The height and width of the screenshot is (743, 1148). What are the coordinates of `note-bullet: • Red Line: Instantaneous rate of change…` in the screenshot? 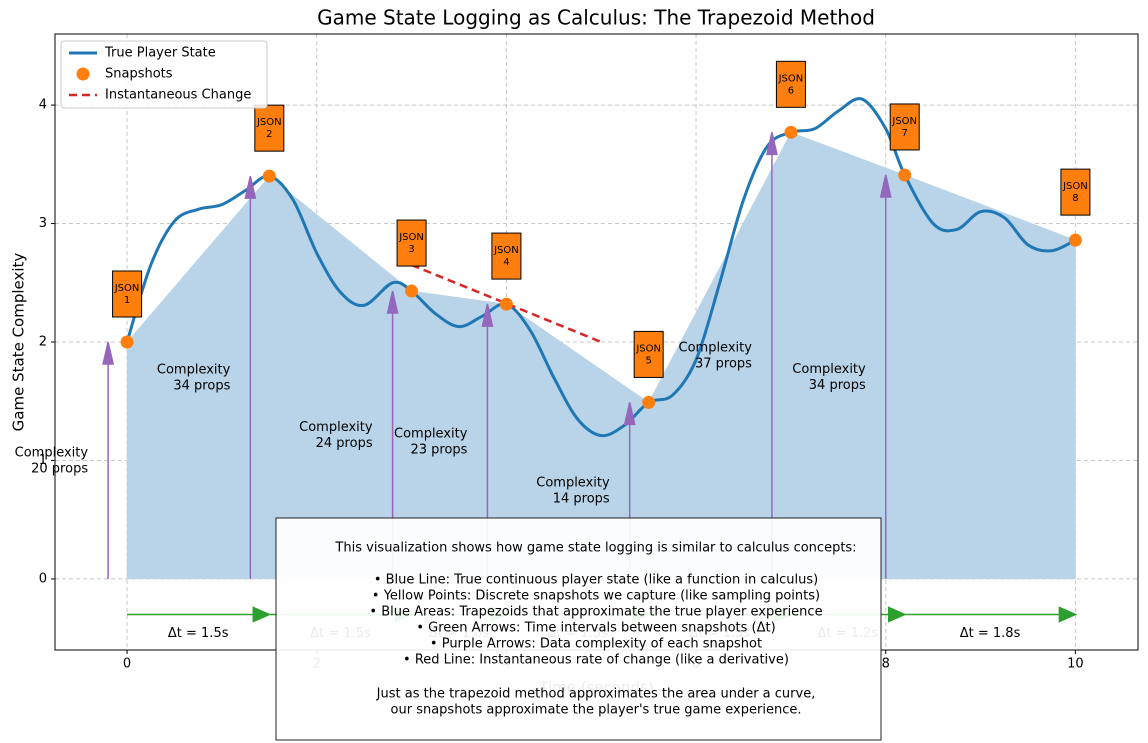 It's located at (596, 660).